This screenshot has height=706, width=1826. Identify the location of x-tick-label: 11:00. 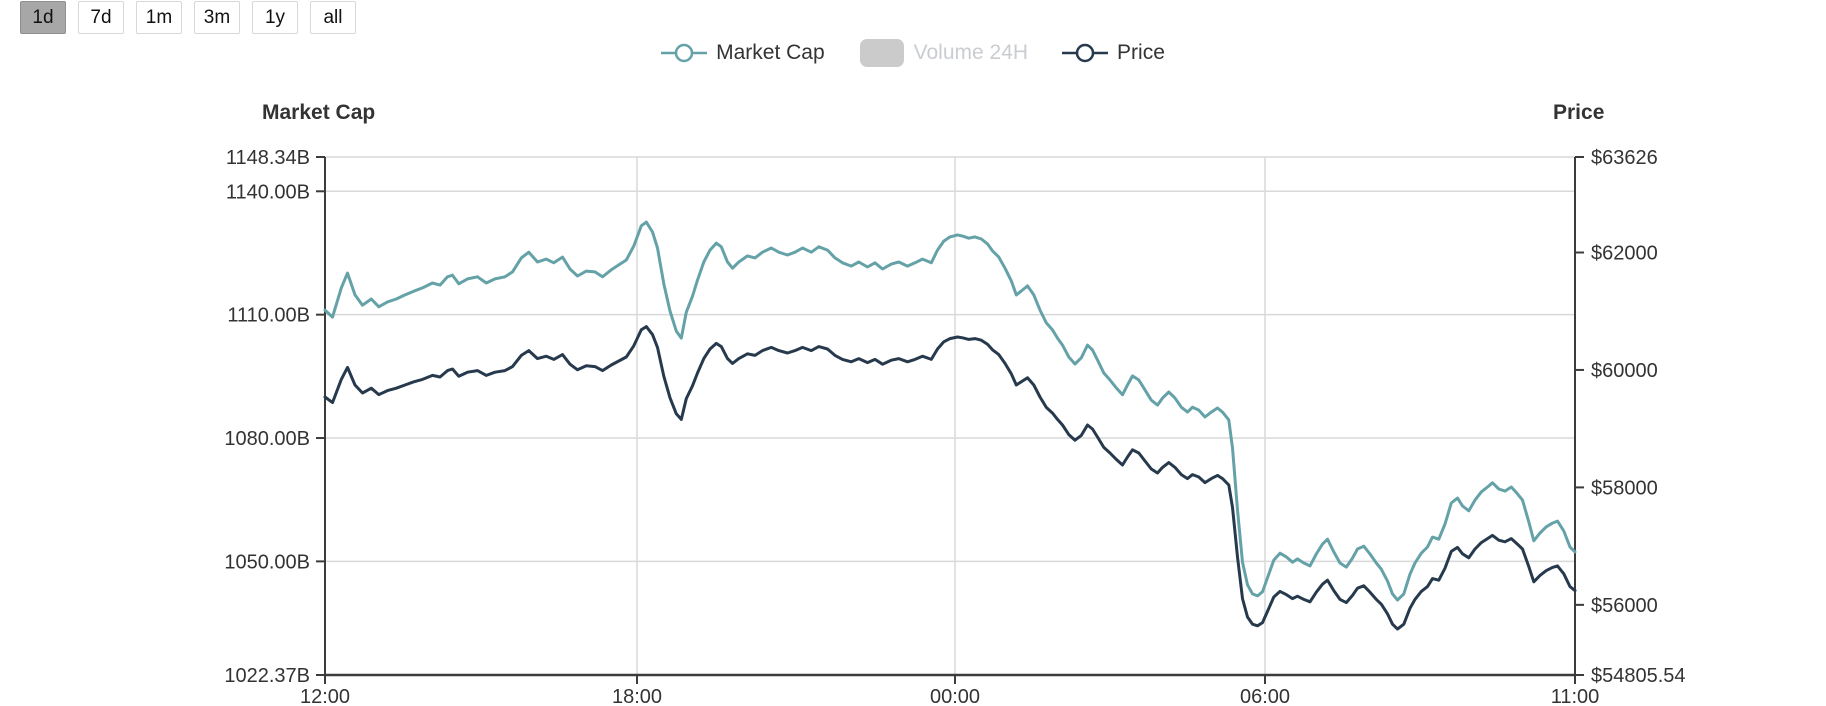
(1575, 696).